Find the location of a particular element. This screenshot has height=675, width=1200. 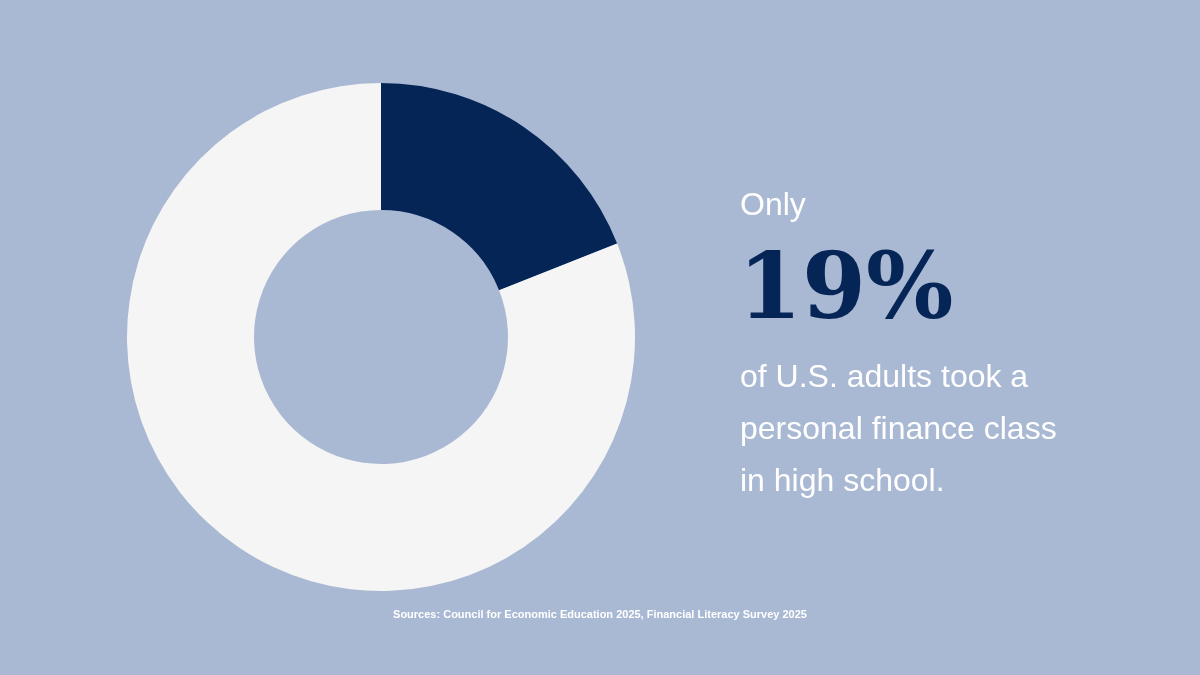

source-note: Sources: Council for Economic Education 2025, Financial Literacy Survey 2025 is located at coordinates (600, 614).